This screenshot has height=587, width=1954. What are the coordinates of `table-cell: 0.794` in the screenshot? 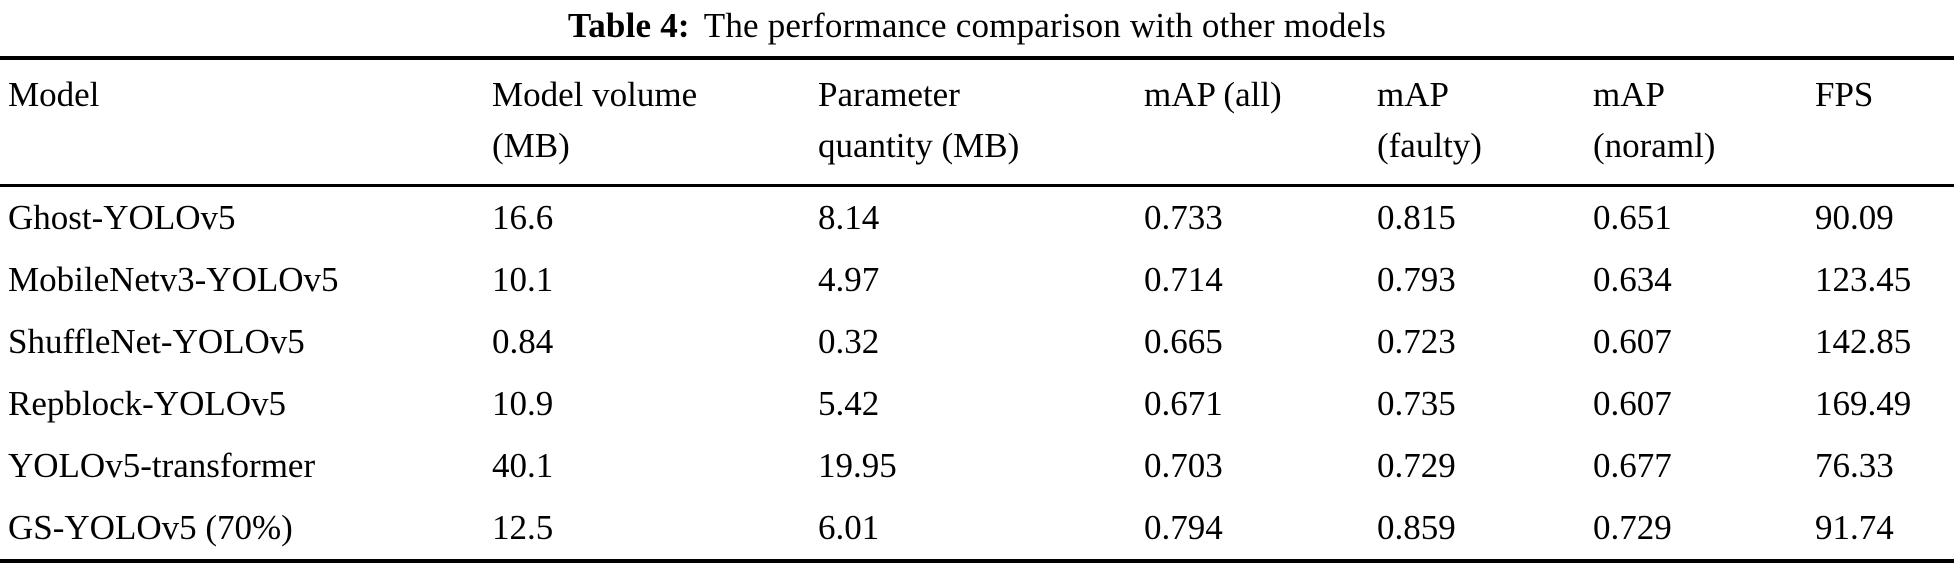 It's located at (1183, 527).